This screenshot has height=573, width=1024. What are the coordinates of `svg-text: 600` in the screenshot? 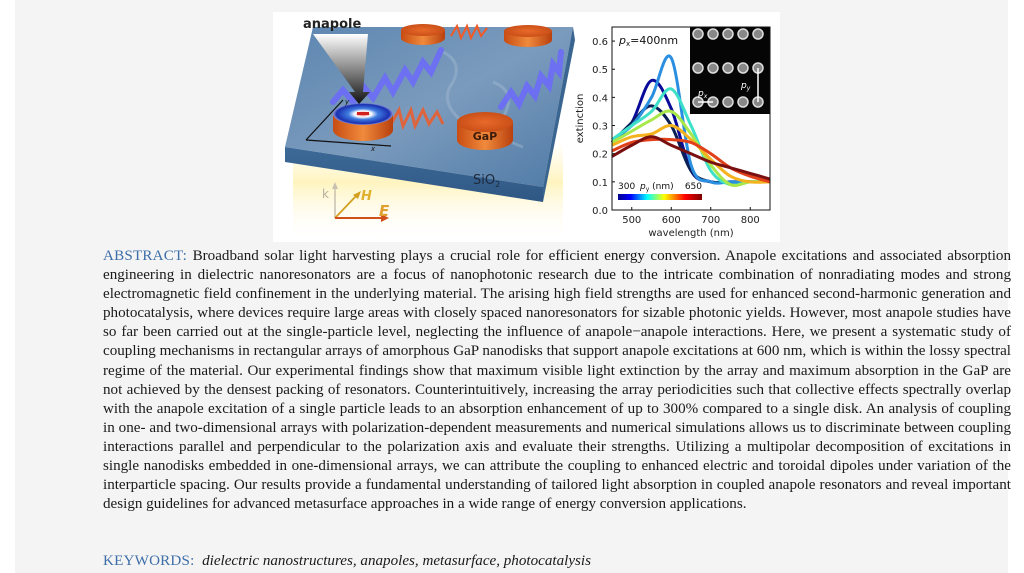 It's located at (671, 220).